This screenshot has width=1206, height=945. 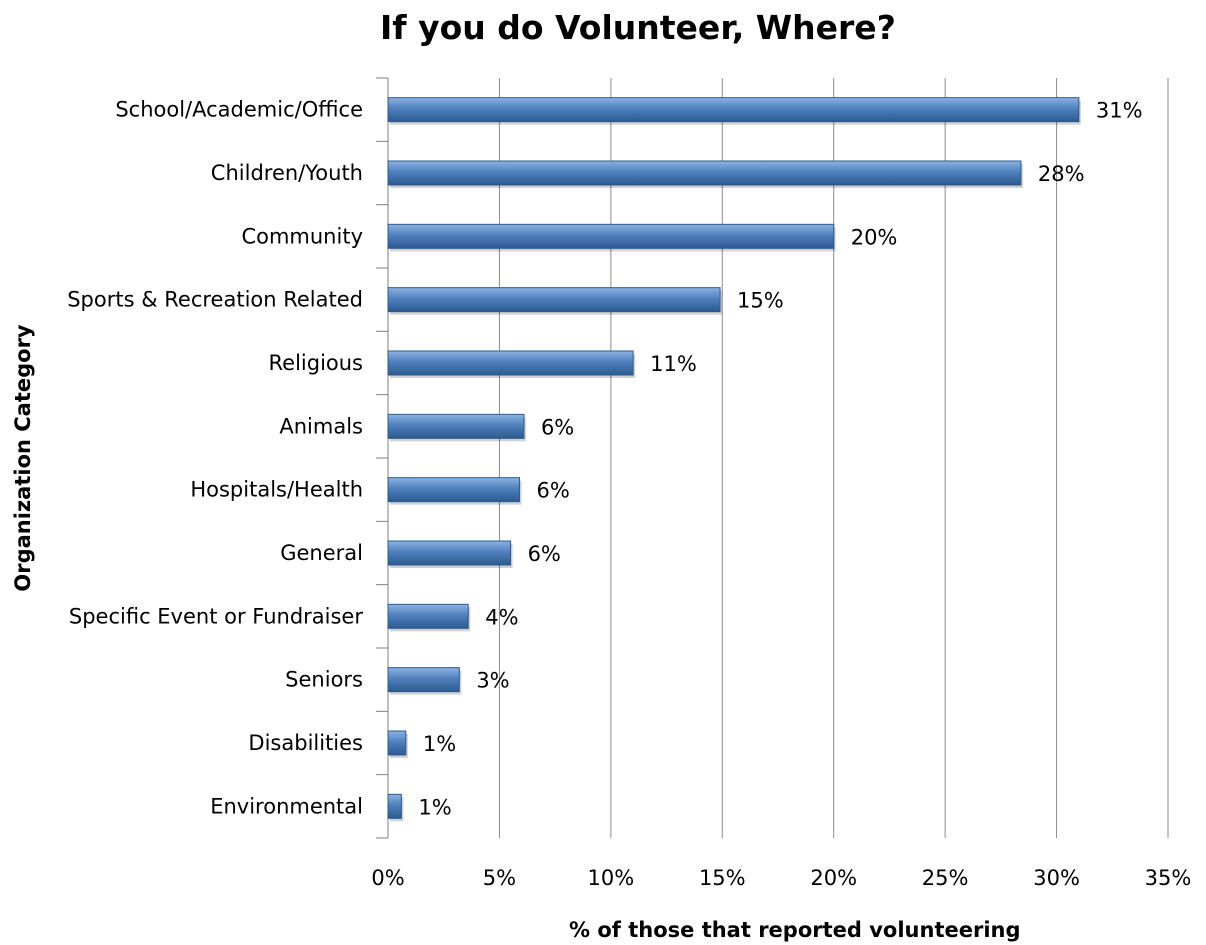 What do you see at coordinates (1056, 878) in the screenshot?
I see `x-tick-label: 30%` at bounding box center [1056, 878].